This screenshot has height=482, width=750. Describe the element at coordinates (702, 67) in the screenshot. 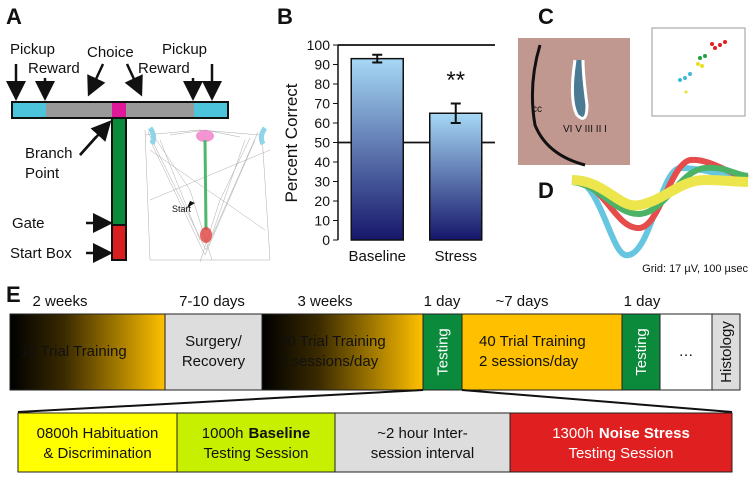

I see `cluster-points` at that location.